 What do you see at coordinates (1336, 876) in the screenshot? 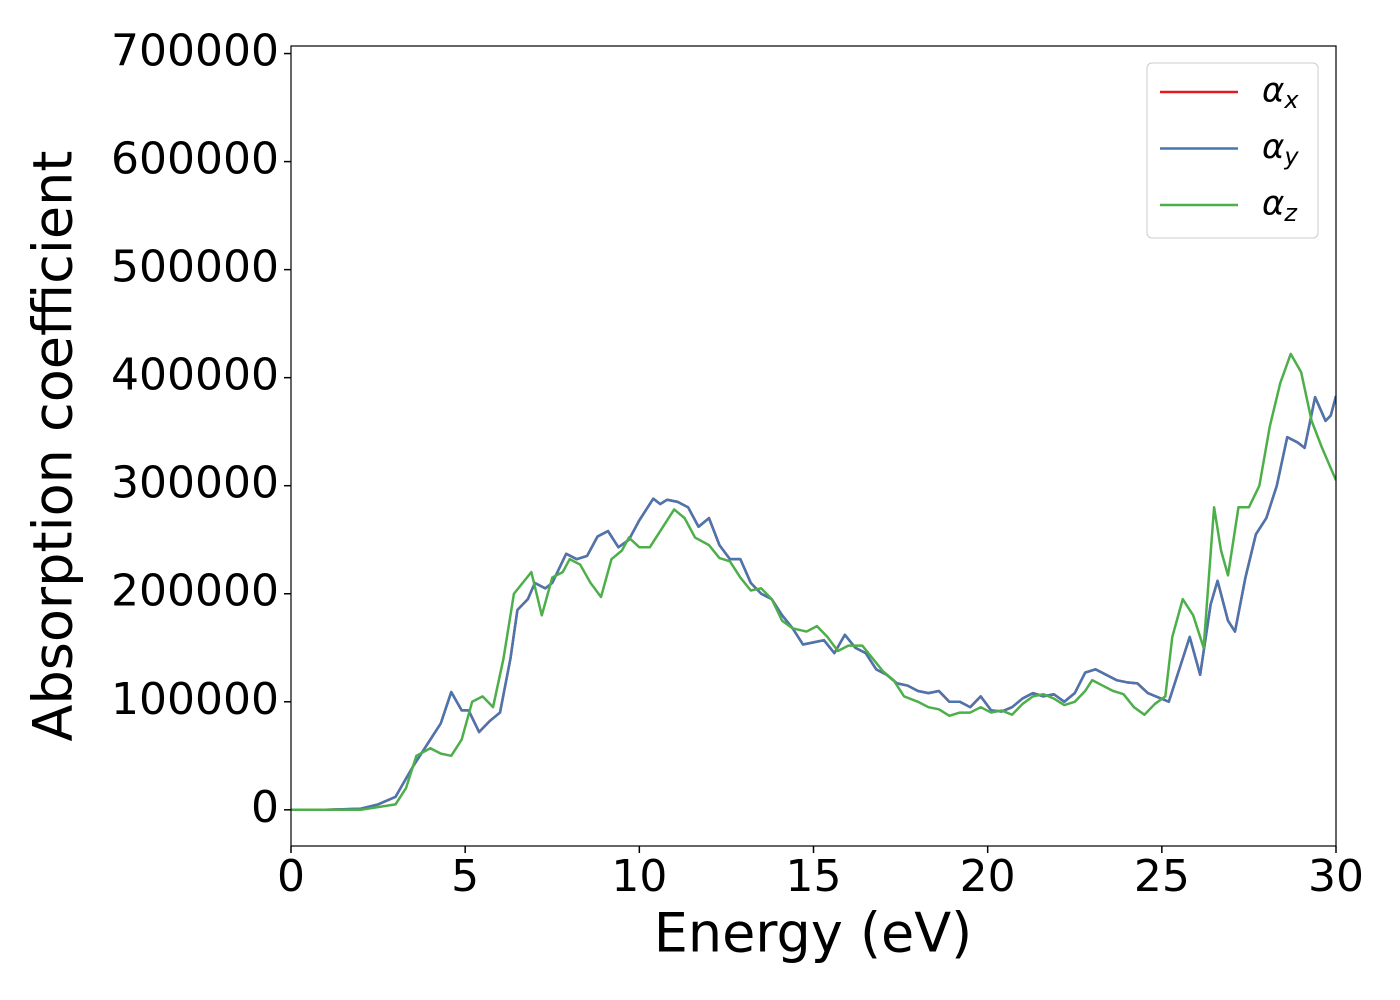
I see `x-tick-label: 30` at bounding box center [1336, 876].